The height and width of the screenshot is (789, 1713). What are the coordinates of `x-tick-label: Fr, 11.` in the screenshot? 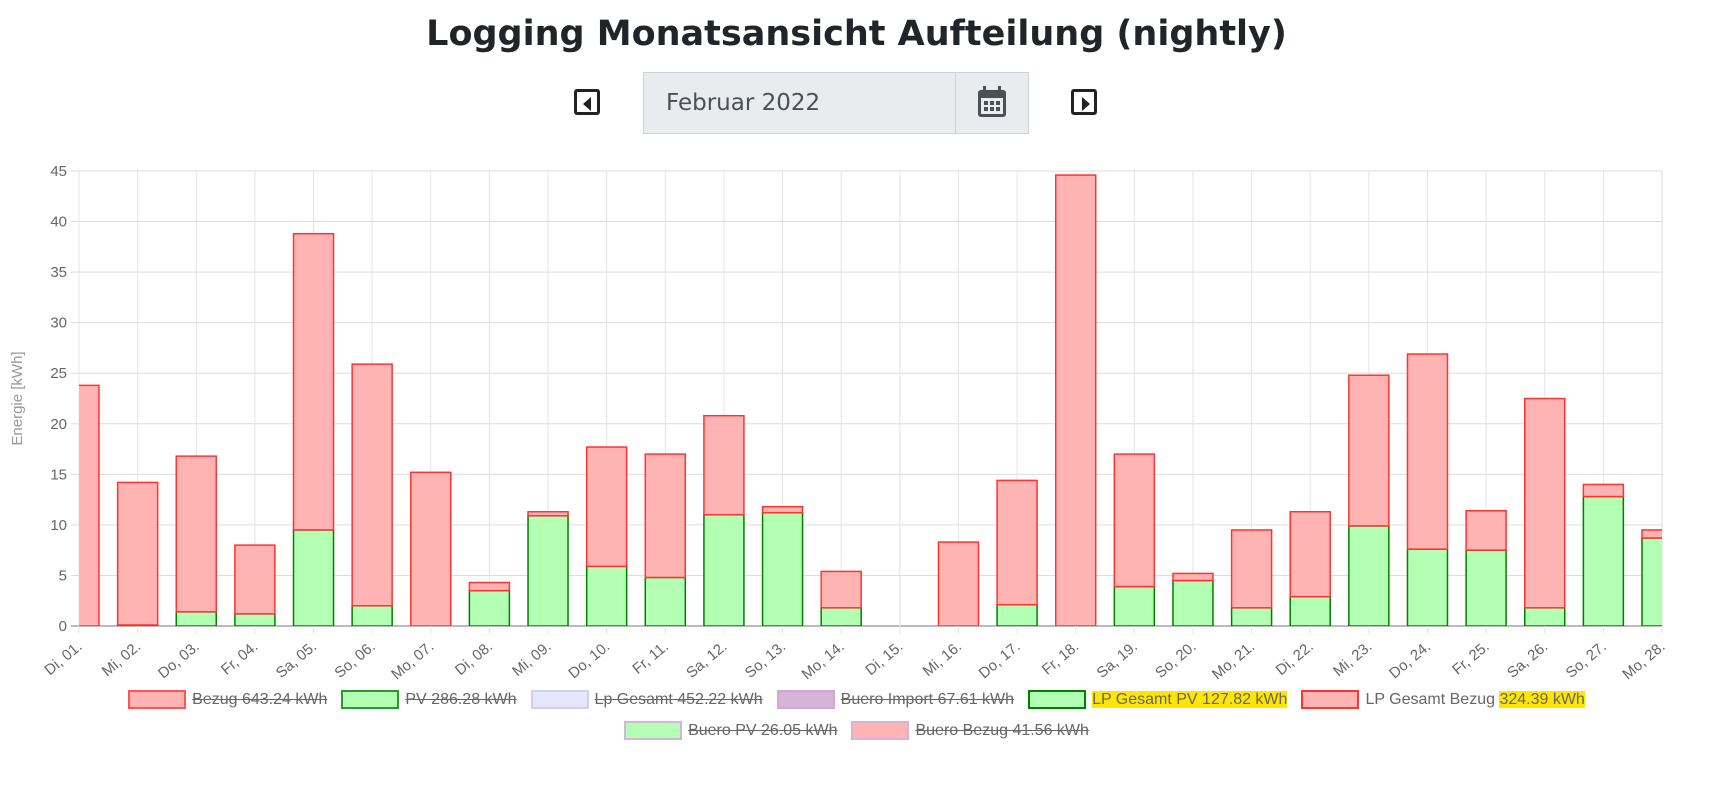 It's located at (650, 658).